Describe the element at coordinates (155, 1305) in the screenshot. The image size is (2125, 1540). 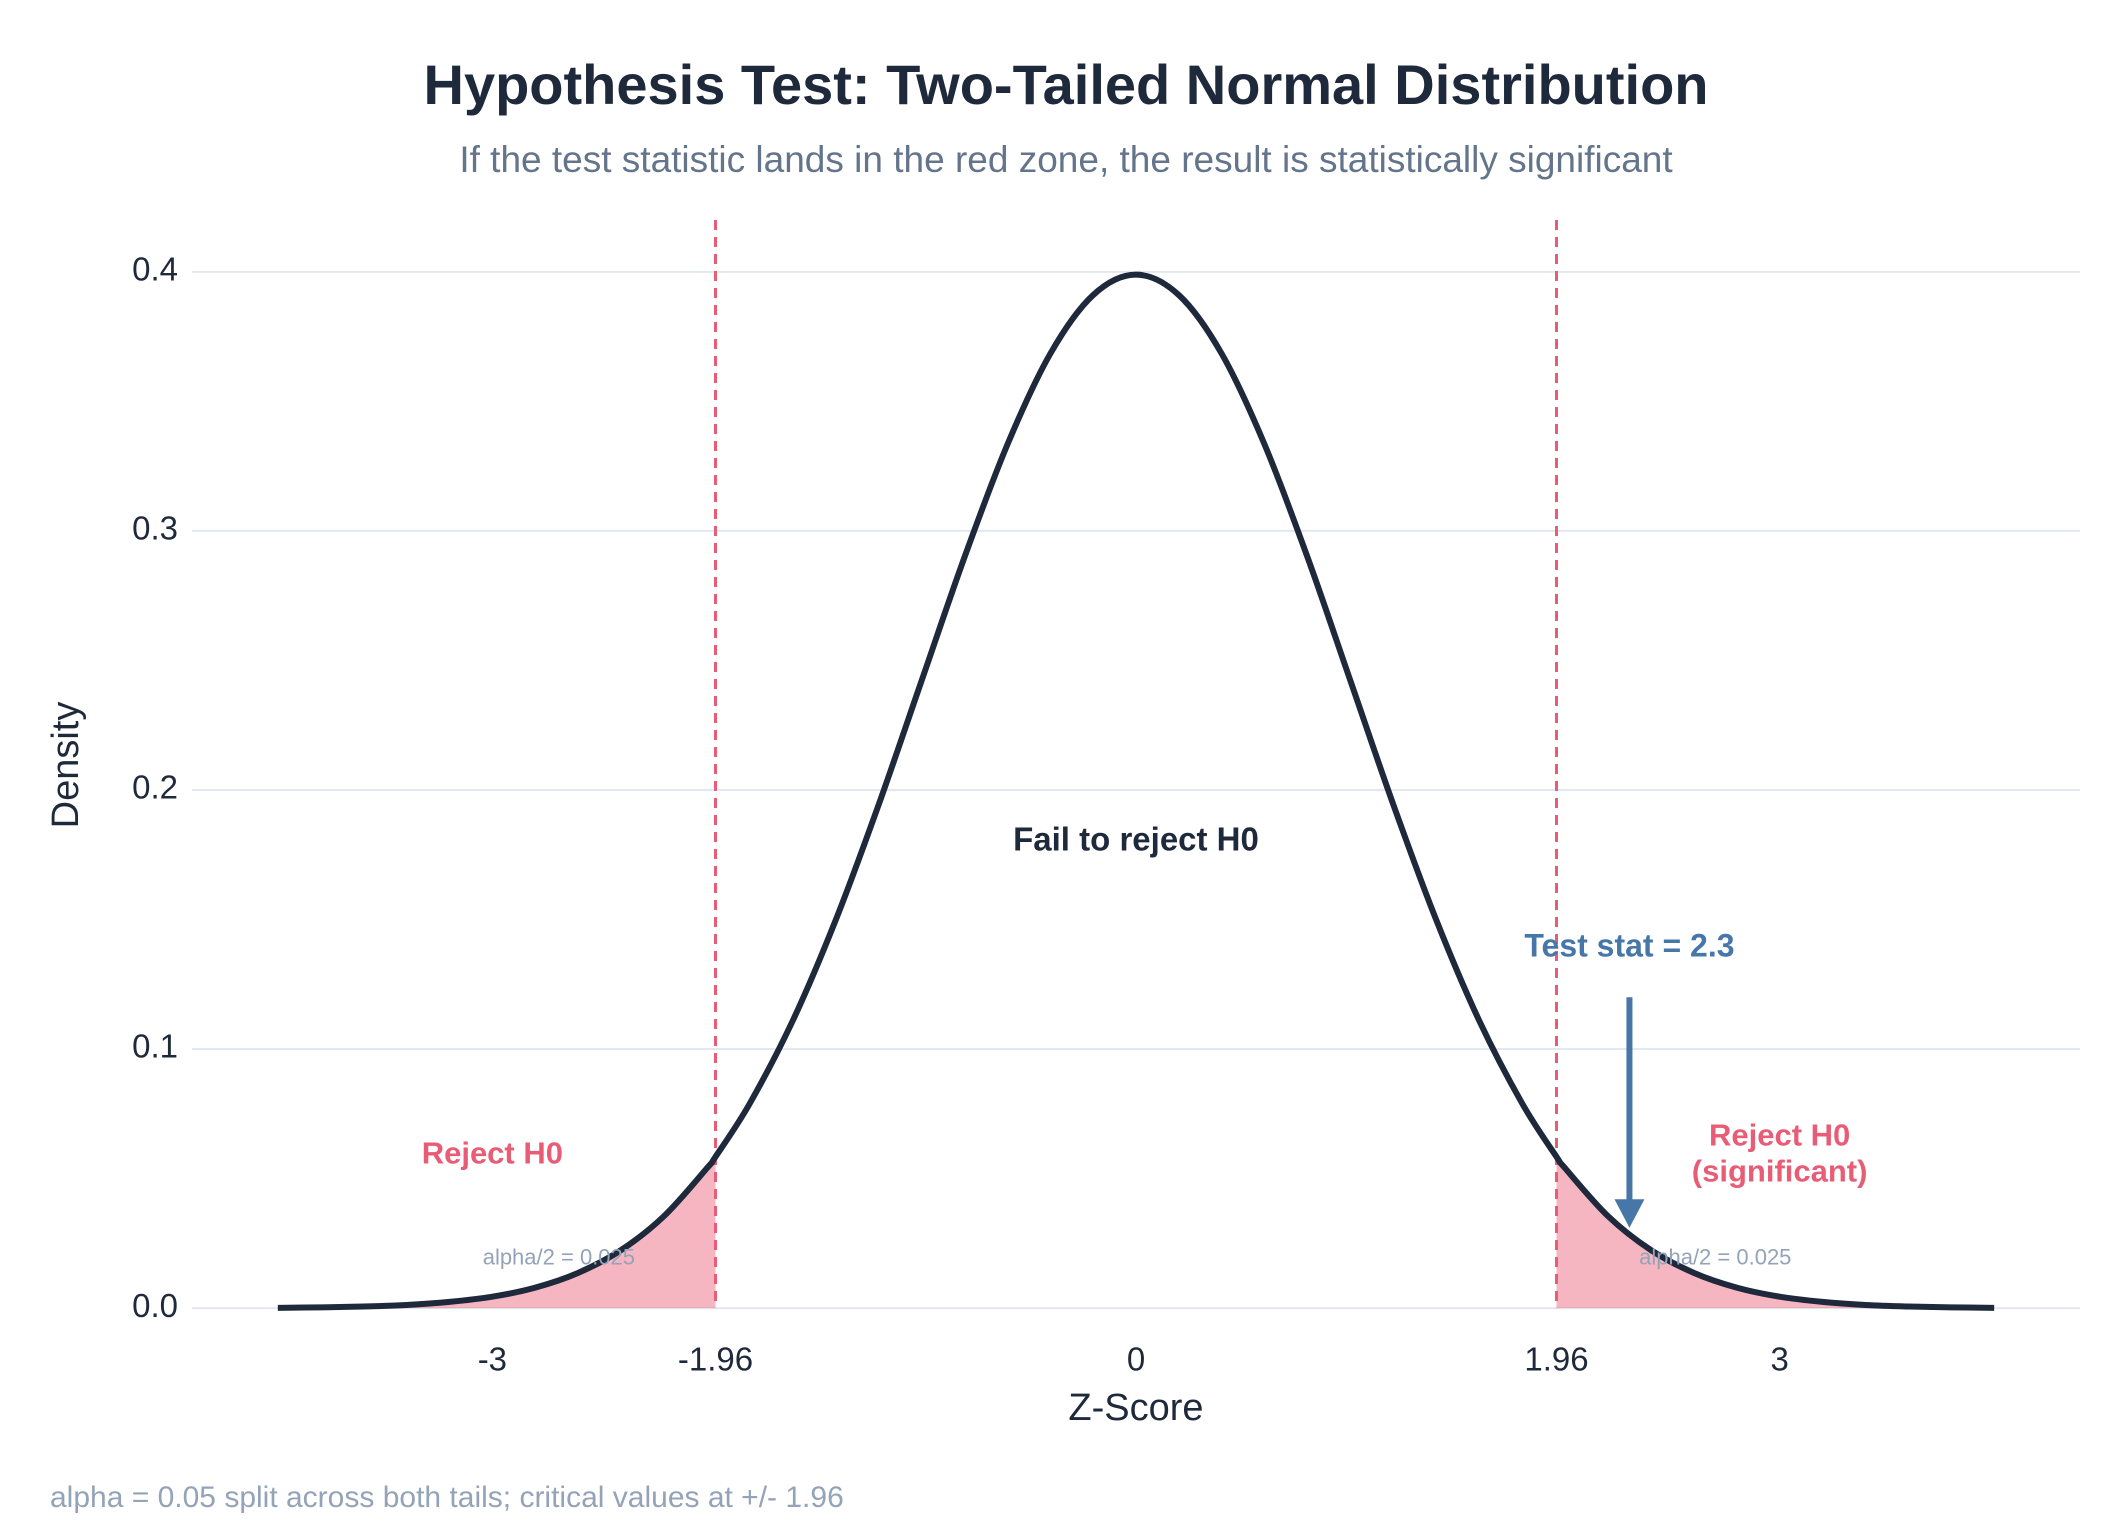
I see `y-tick-label: 0.0` at that location.